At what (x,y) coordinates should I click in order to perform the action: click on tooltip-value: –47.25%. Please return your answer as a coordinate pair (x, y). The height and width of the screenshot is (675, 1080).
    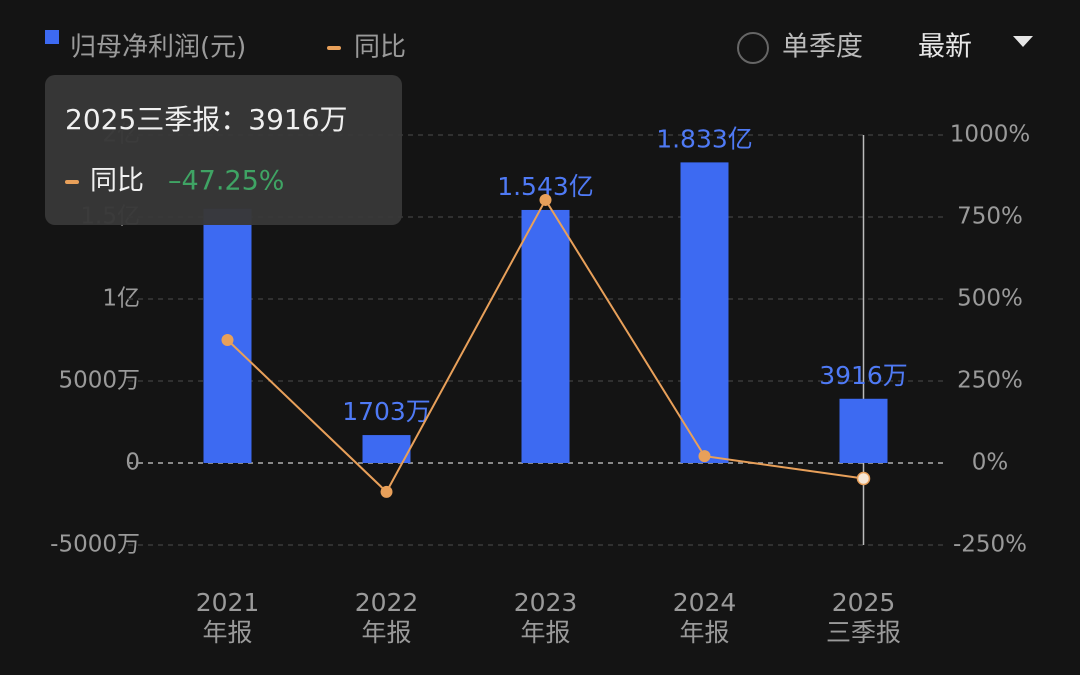
    Looking at the image, I should click on (226, 181).